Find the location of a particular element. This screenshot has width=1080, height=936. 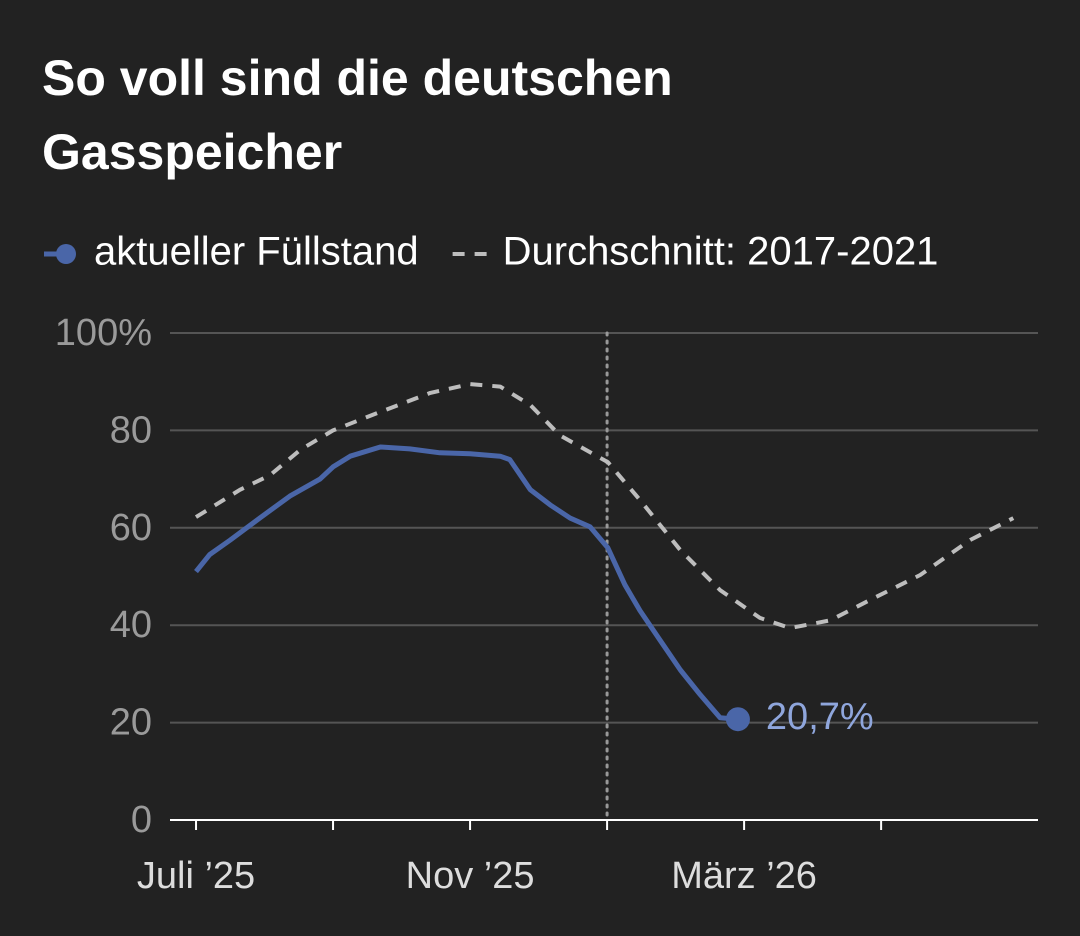

y-tick-label: 0 is located at coordinates (141, 820).